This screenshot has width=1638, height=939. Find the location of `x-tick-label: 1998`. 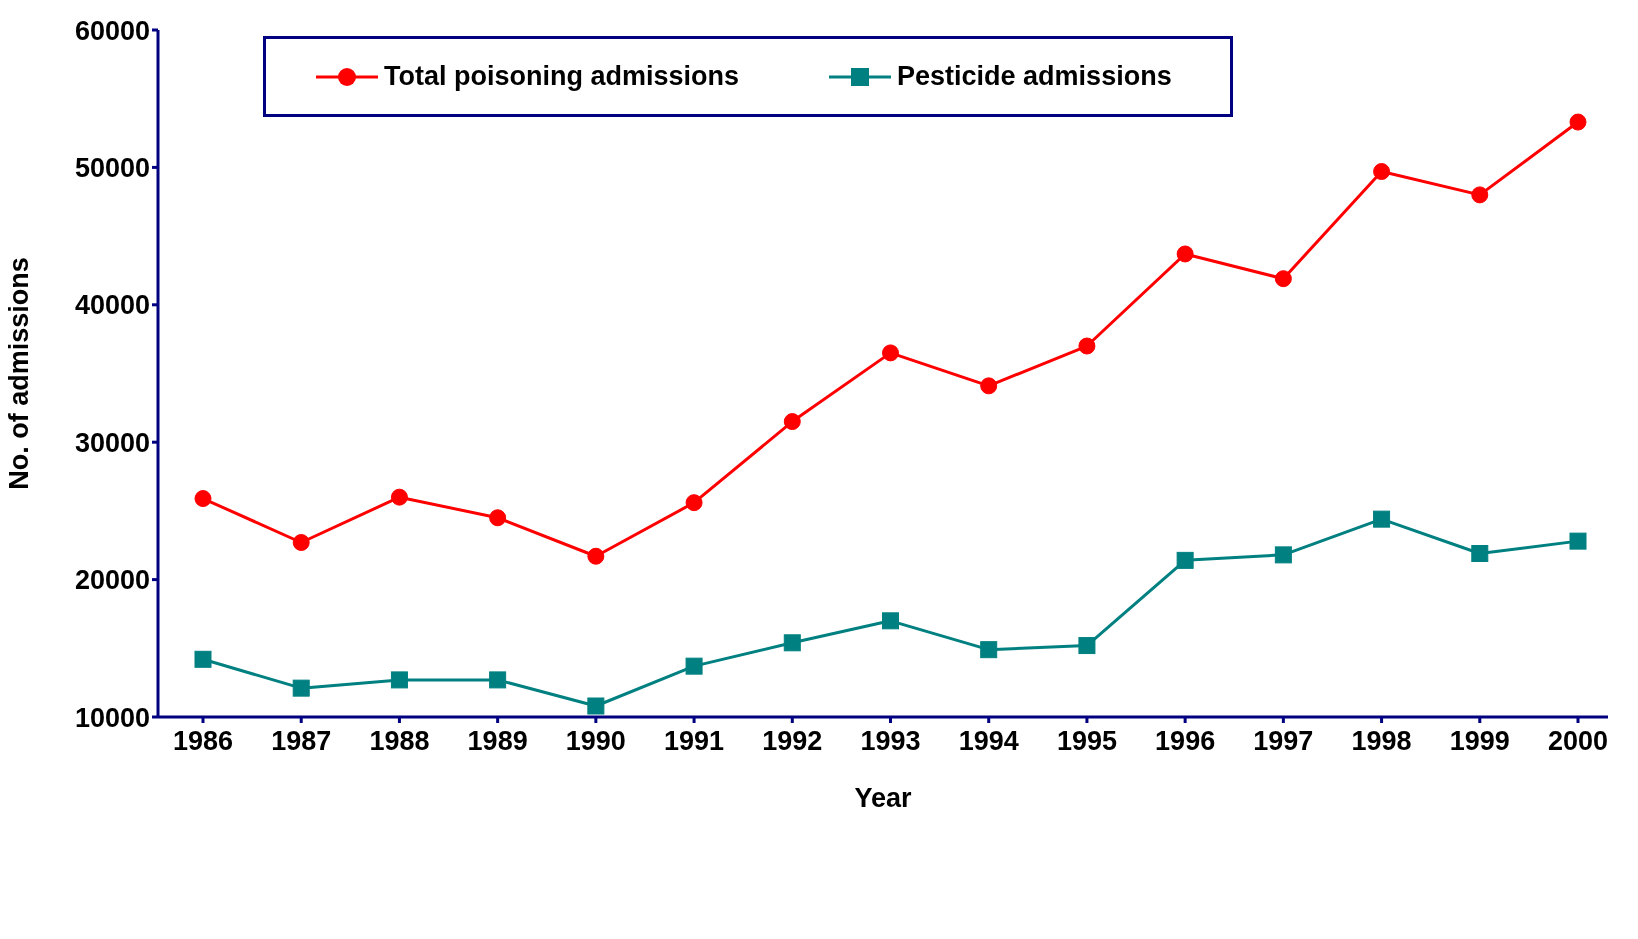

x-tick-label: 1998 is located at coordinates (1381, 741).